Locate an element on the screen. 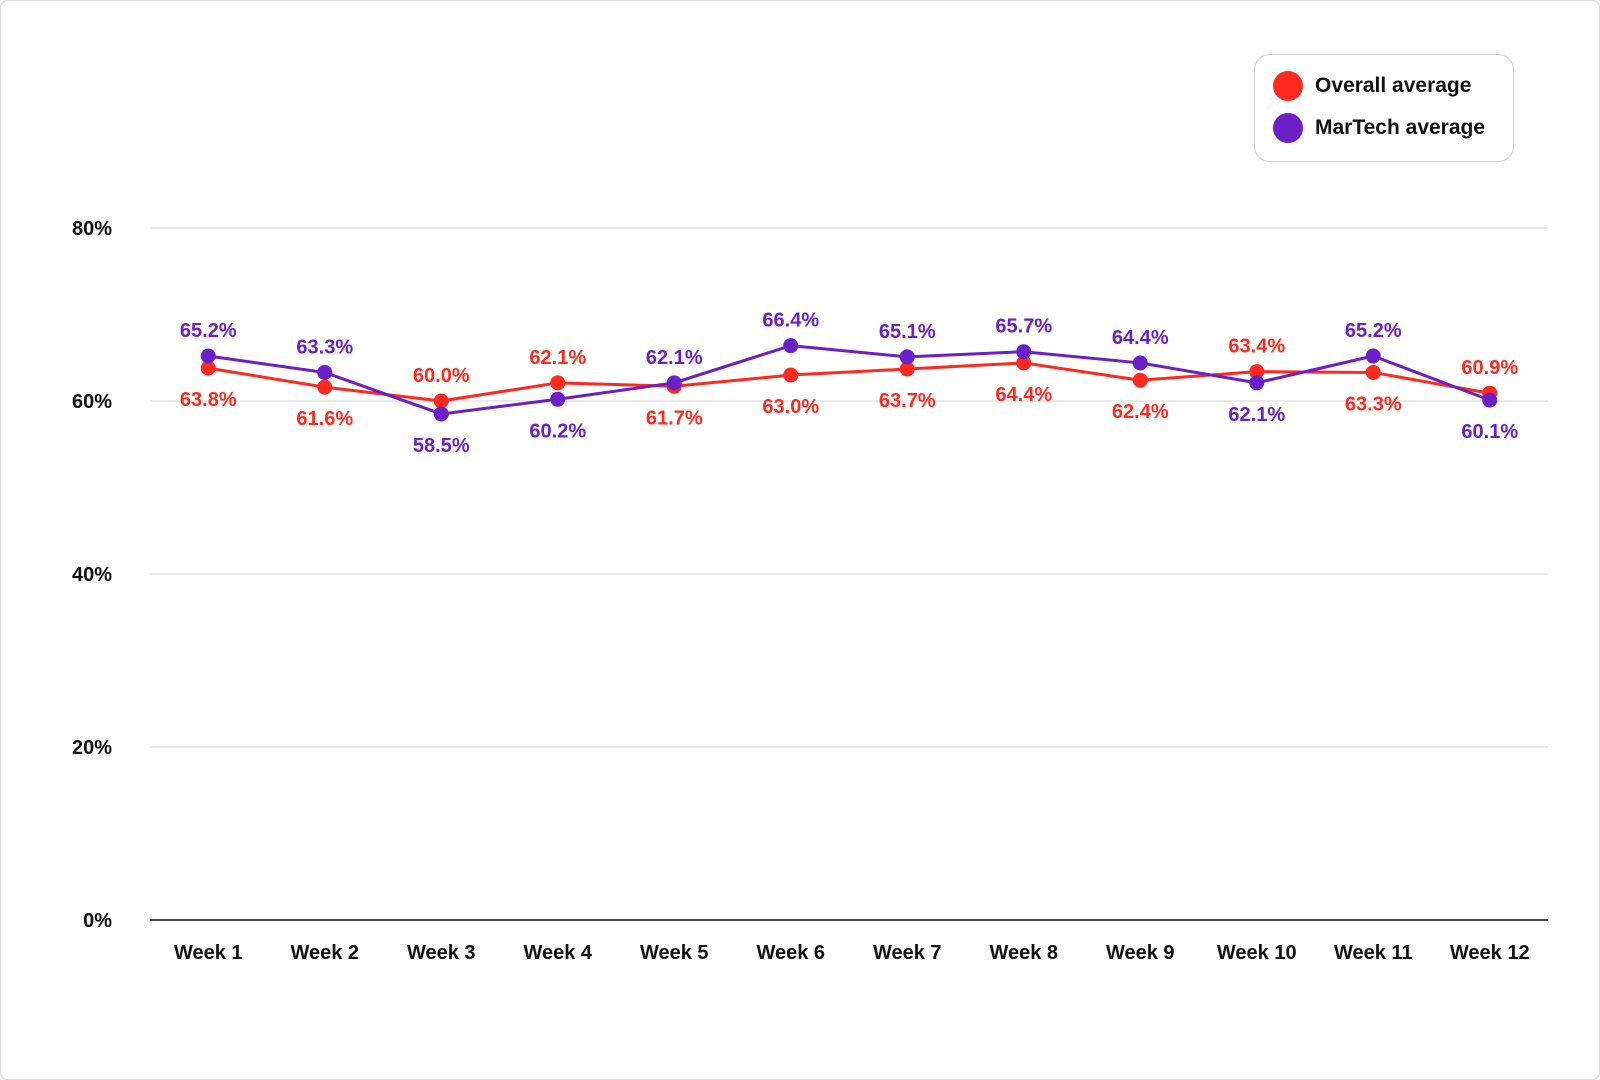  data-label-overall: 63.0% is located at coordinates (790, 407).